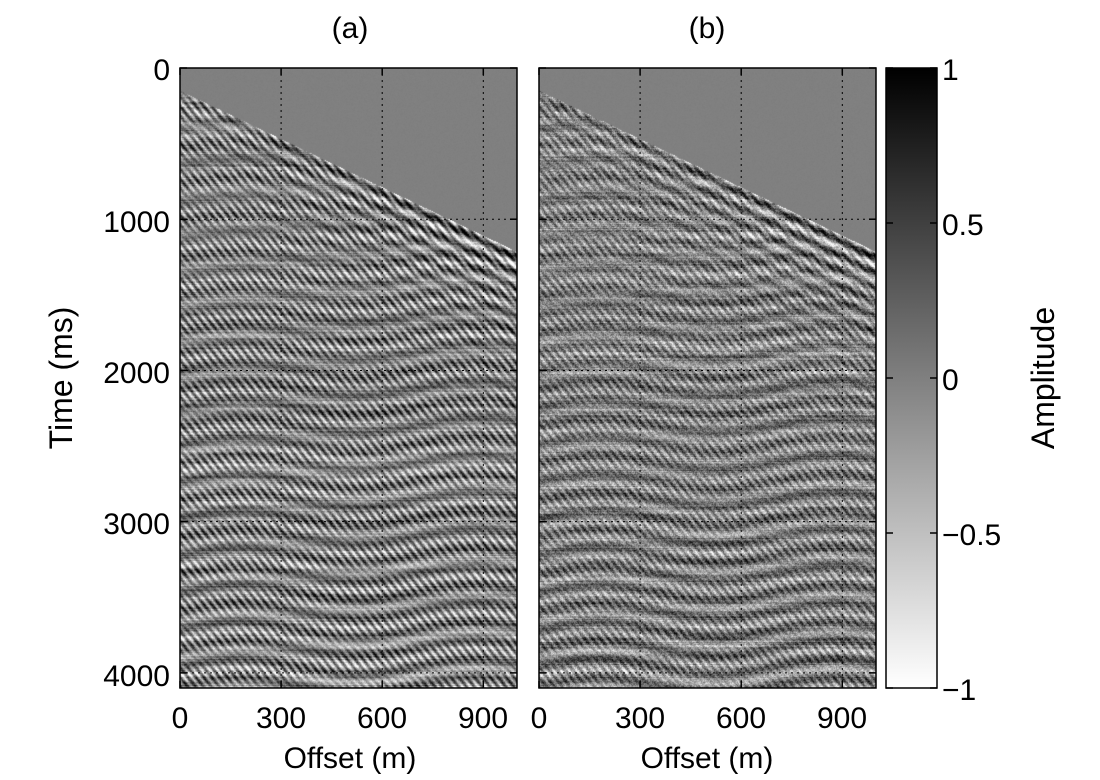  What do you see at coordinates (950, 380) in the screenshot?
I see `colorbar-tick-0: 0` at bounding box center [950, 380].